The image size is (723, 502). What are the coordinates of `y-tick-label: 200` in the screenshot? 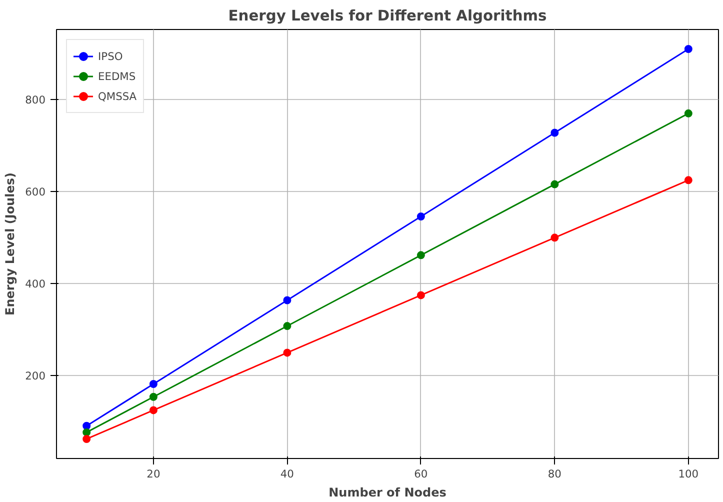 It's located at (35, 376).